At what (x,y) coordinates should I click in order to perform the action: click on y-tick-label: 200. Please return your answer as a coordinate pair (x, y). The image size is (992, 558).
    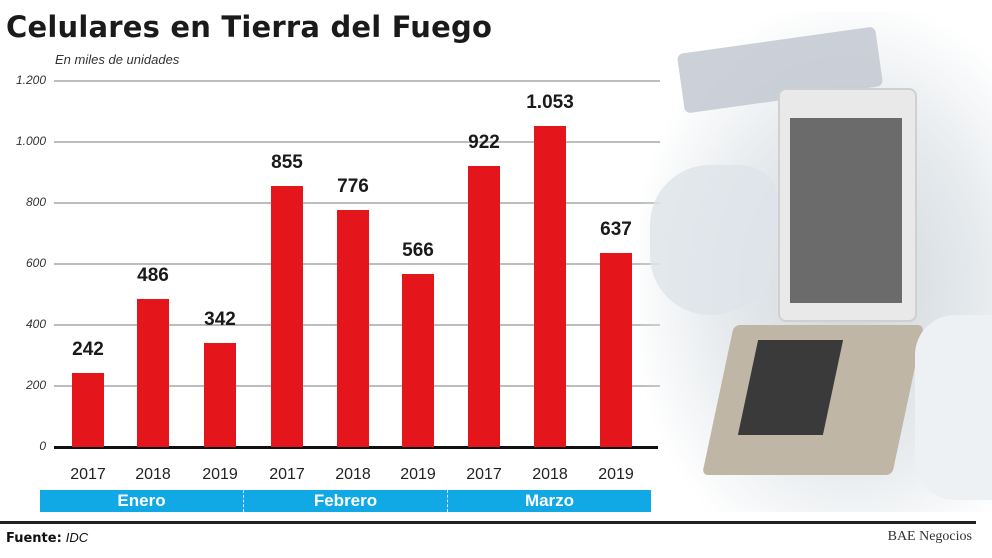
    Looking at the image, I should click on (35, 385).